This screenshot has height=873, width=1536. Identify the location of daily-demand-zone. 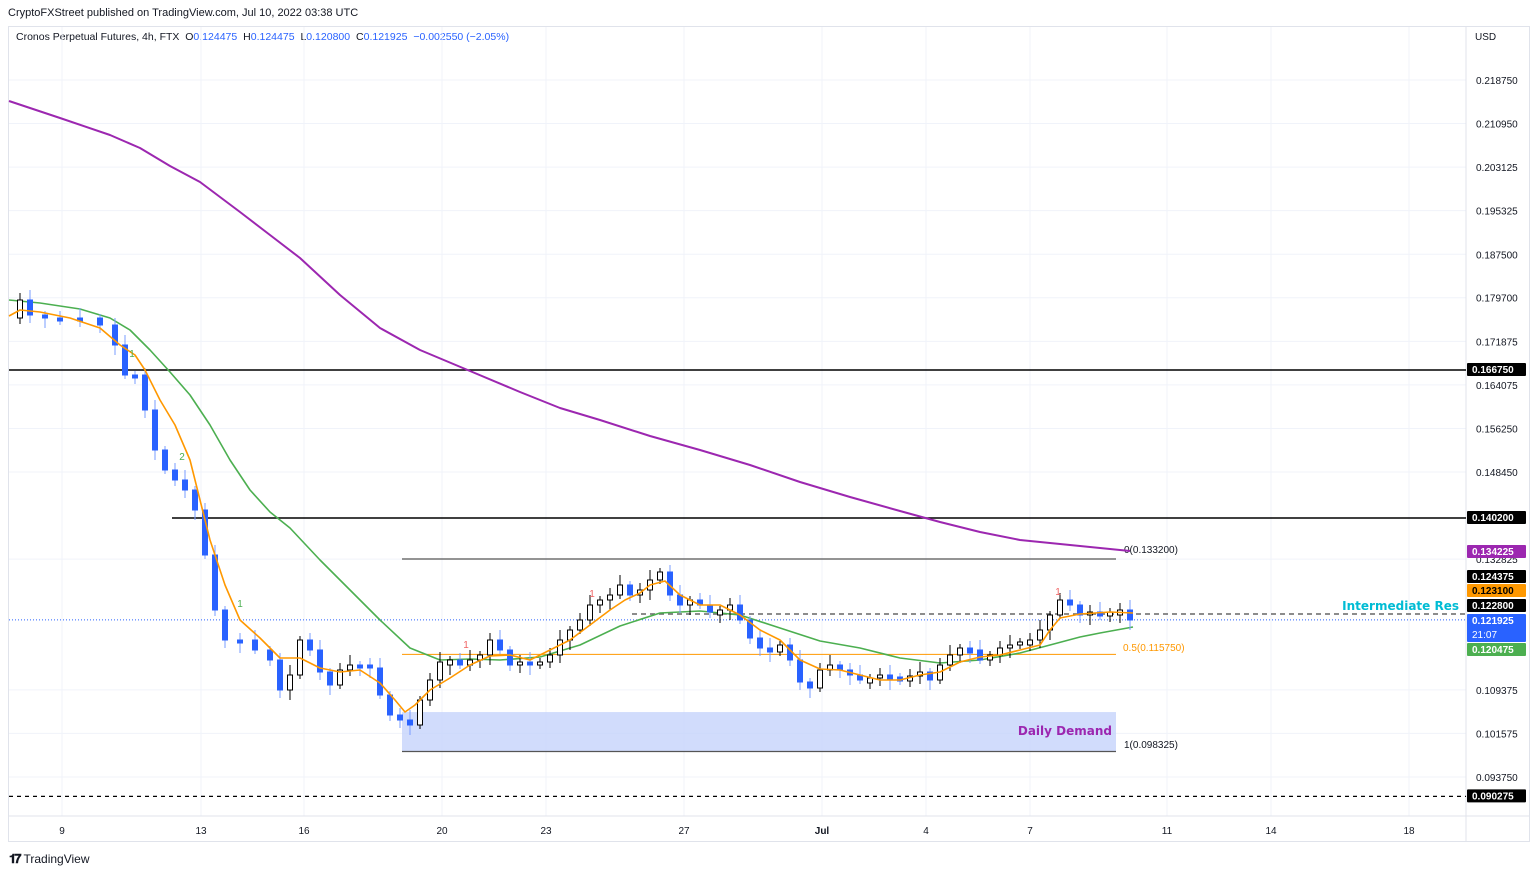
(759, 732).